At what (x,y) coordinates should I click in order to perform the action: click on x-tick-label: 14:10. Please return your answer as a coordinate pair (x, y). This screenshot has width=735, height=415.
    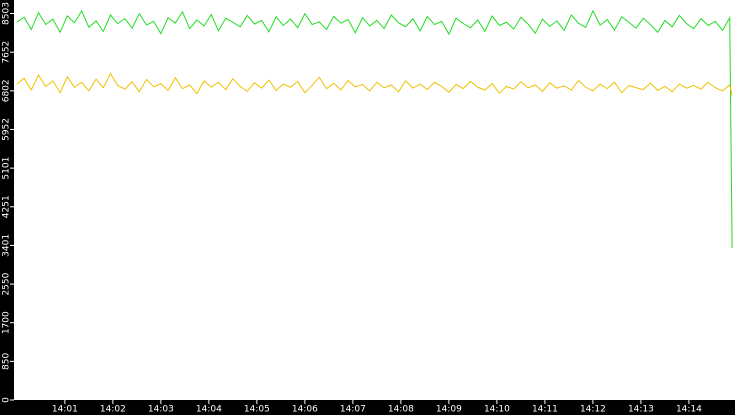
    Looking at the image, I should click on (497, 410).